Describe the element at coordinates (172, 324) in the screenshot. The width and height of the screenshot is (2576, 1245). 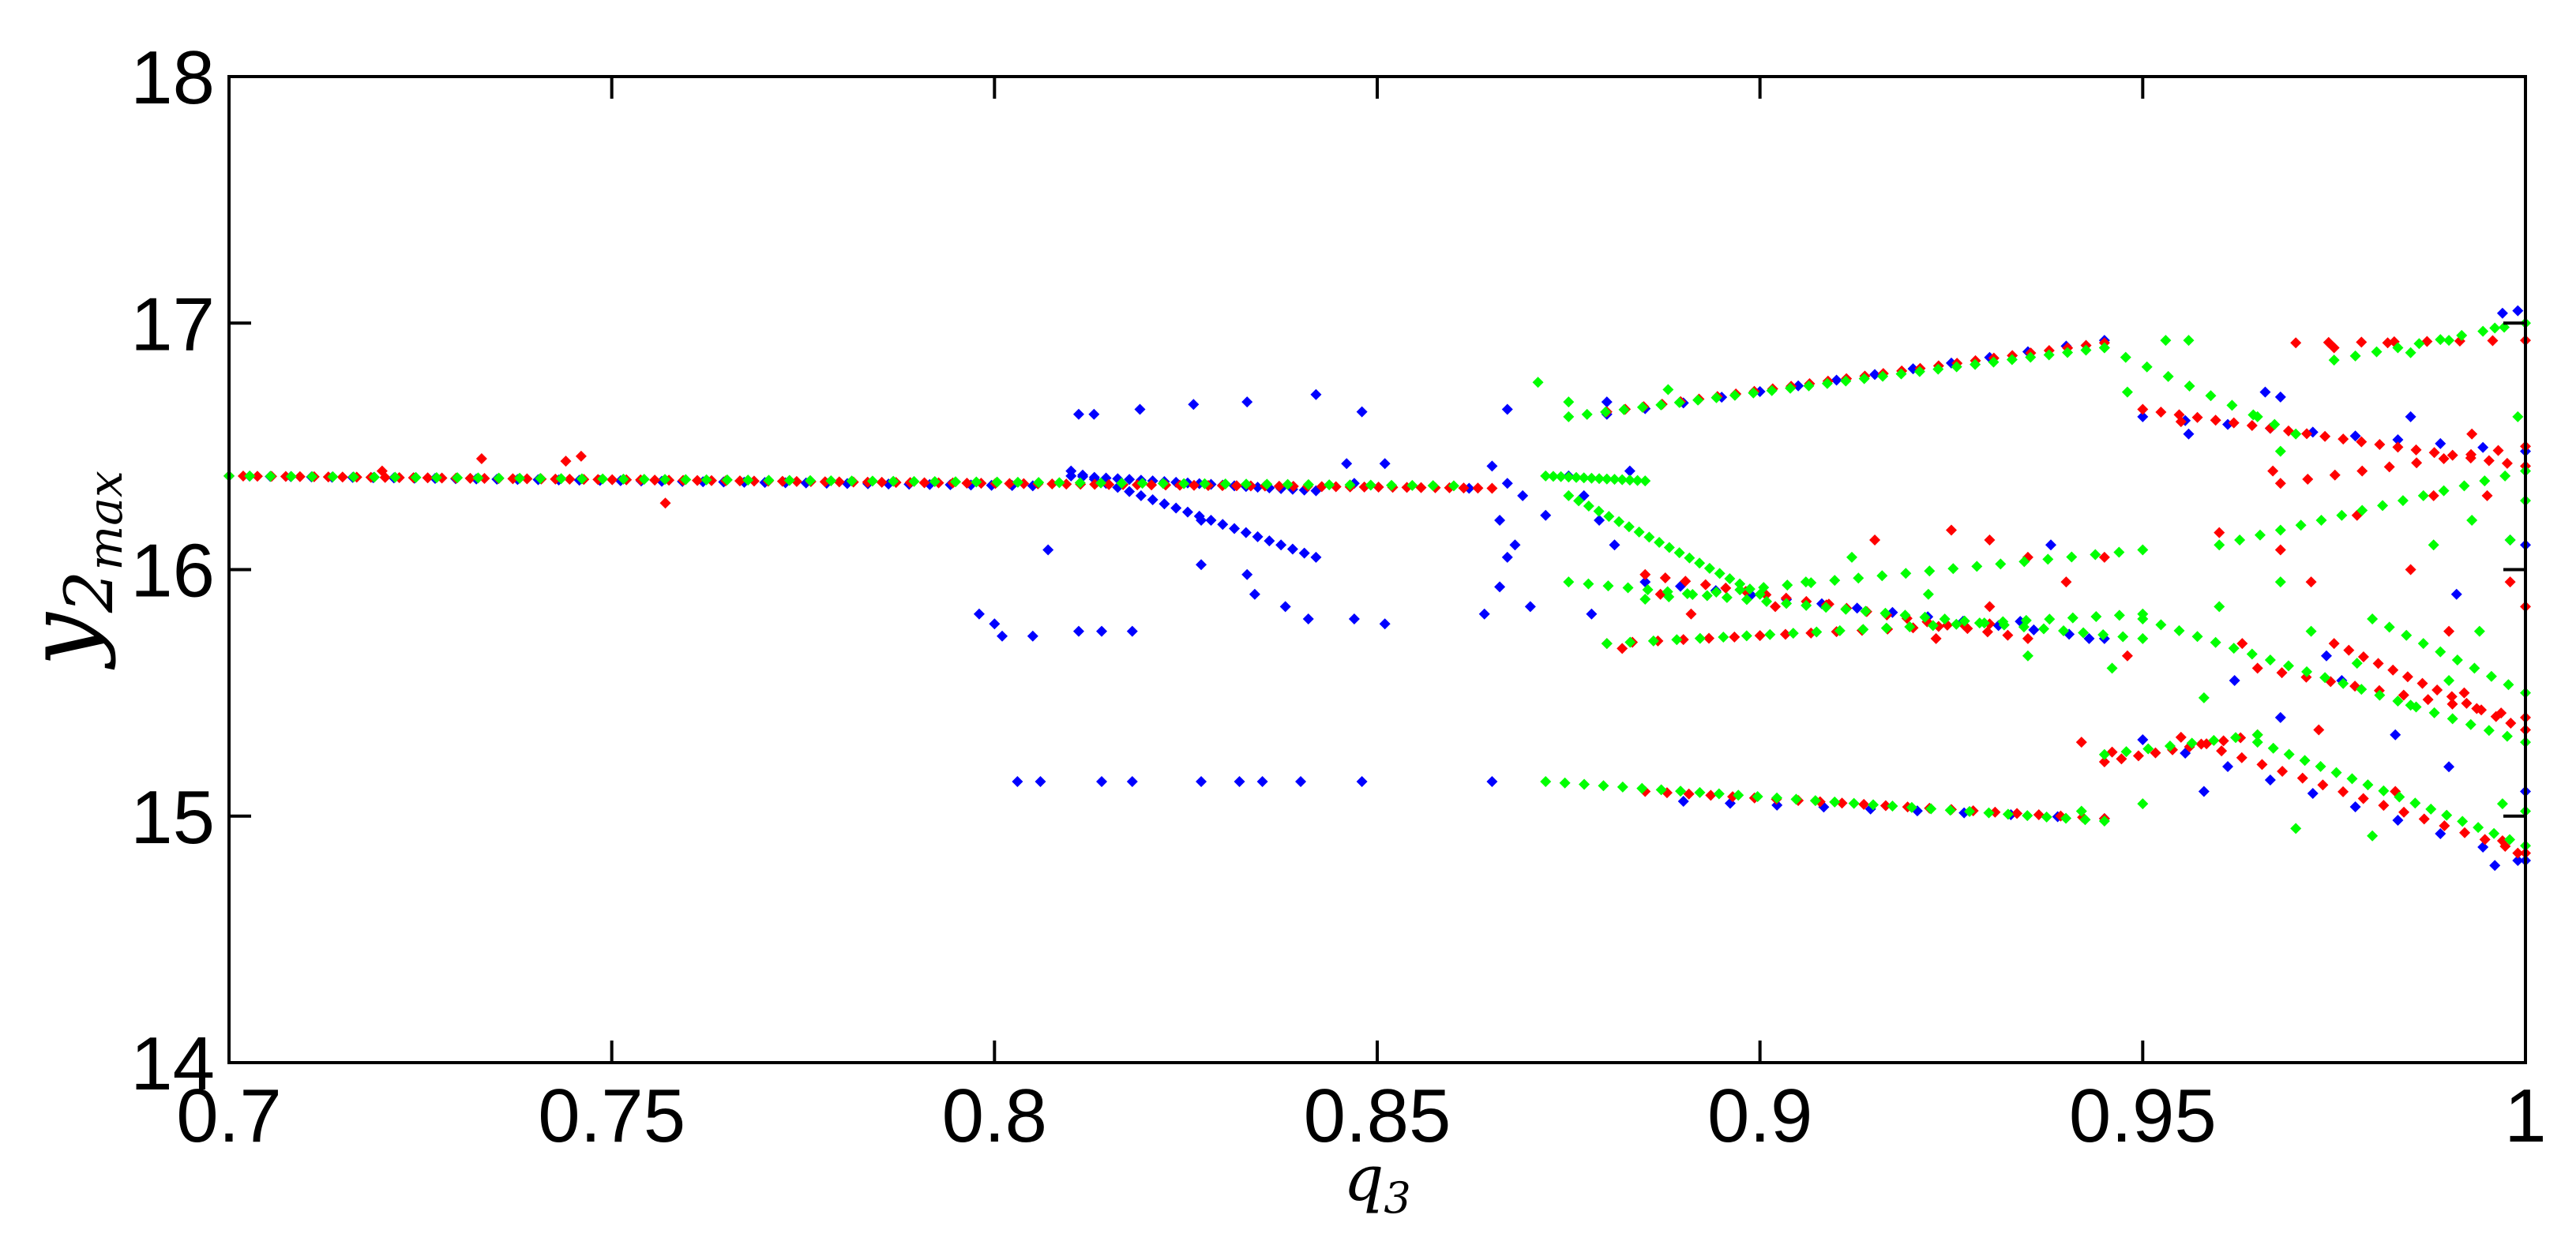
I see `y-tick-label: 17` at that location.